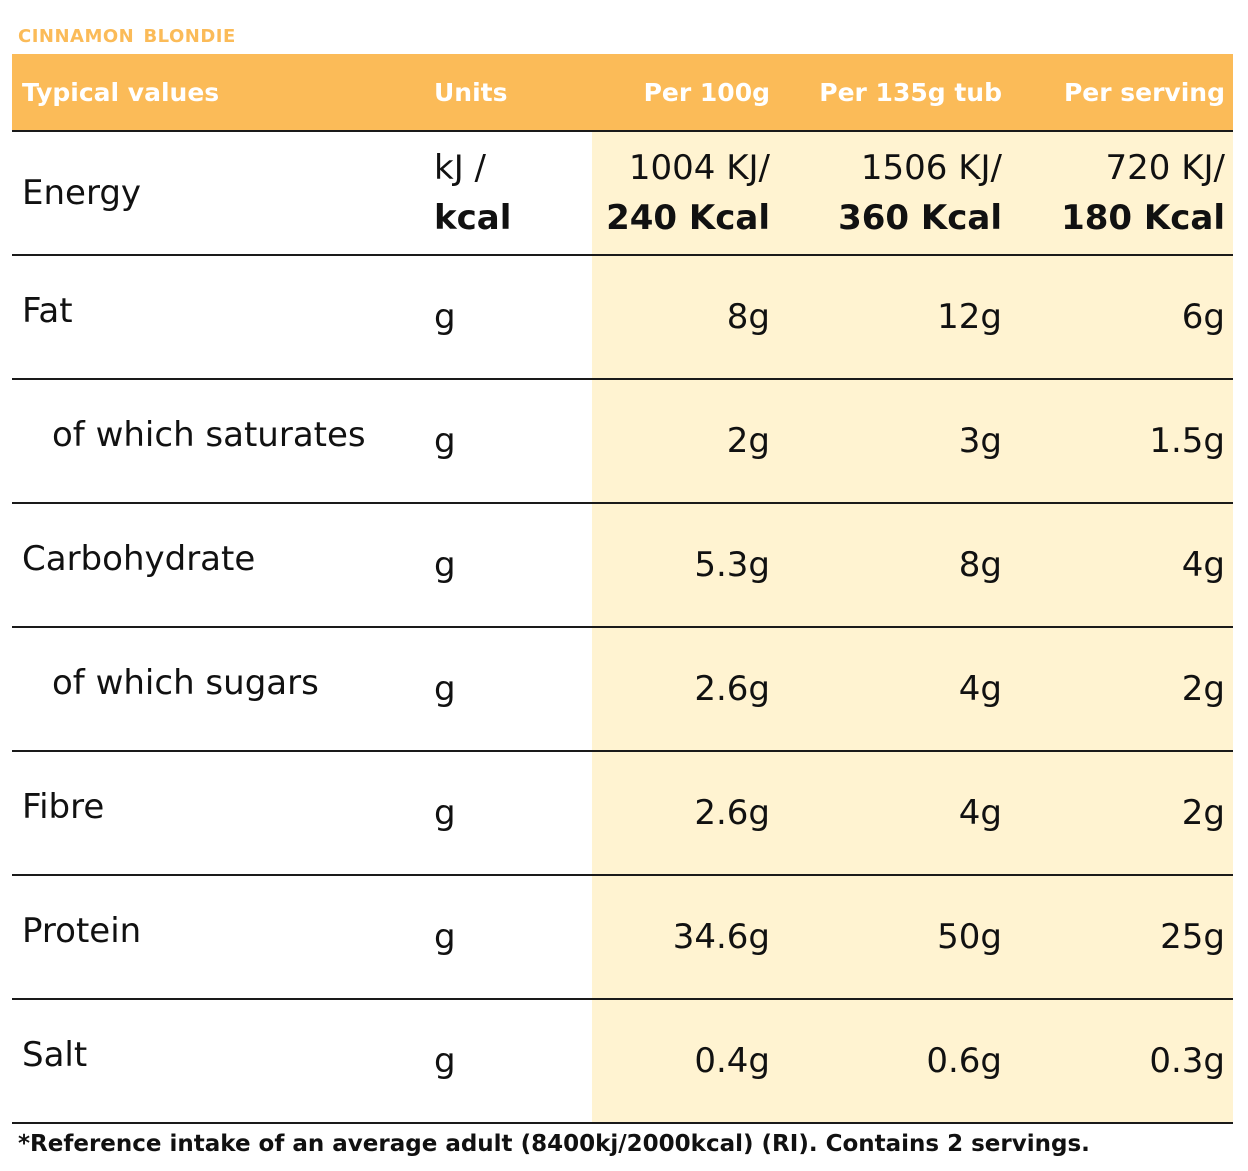 Image resolution: width=1248 pixels, height=1171 pixels. I want to click on energy-kj-value: 1506 KJ/, so click(931, 168).